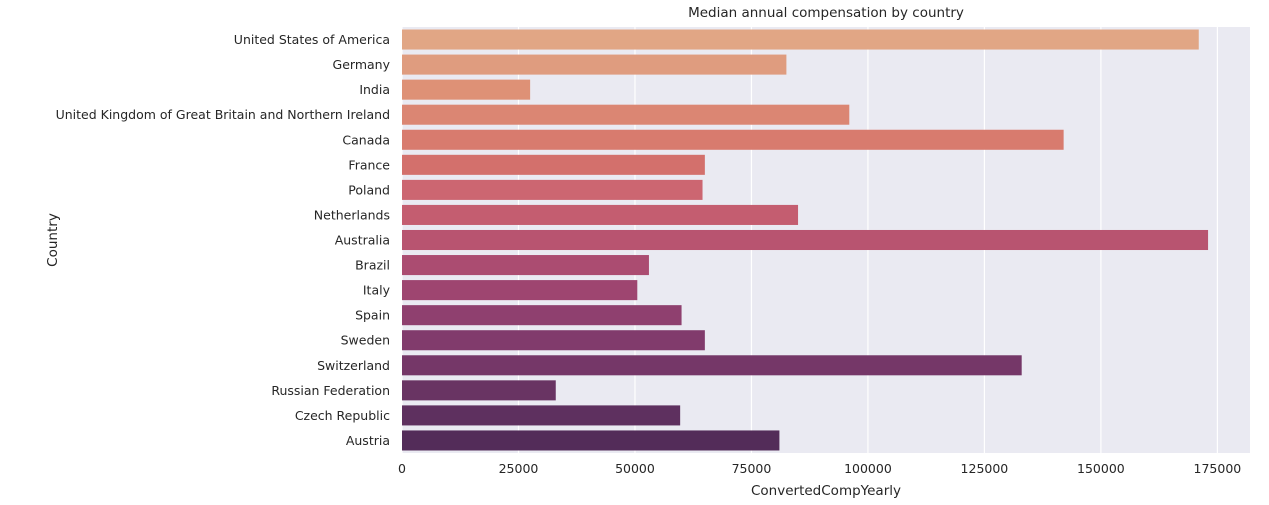 The height and width of the screenshot is (505, 1269). I want to click on y-tick-label: France, so click(369, 164).